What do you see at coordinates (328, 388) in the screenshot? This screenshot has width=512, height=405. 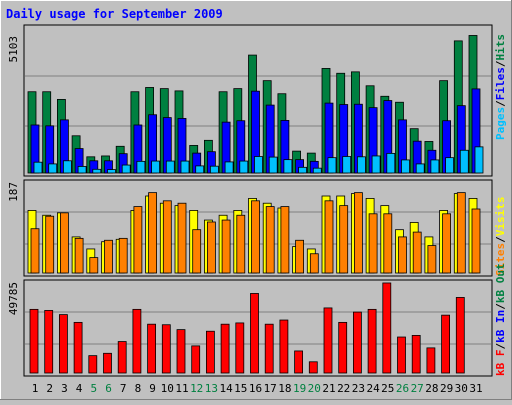 I see `x-tick-label: 21` at bounding box center [328, 388].